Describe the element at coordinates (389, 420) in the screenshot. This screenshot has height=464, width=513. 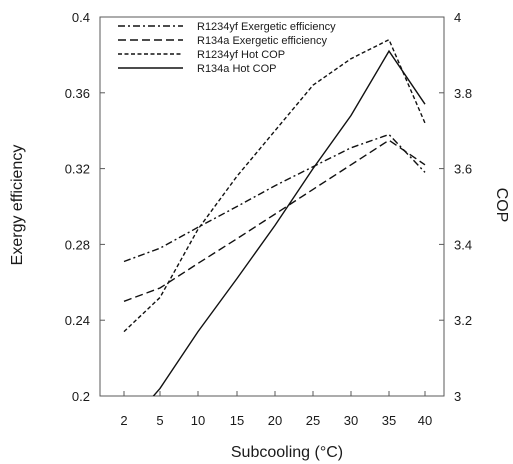
I see `x-tick-label: 35` at that location.